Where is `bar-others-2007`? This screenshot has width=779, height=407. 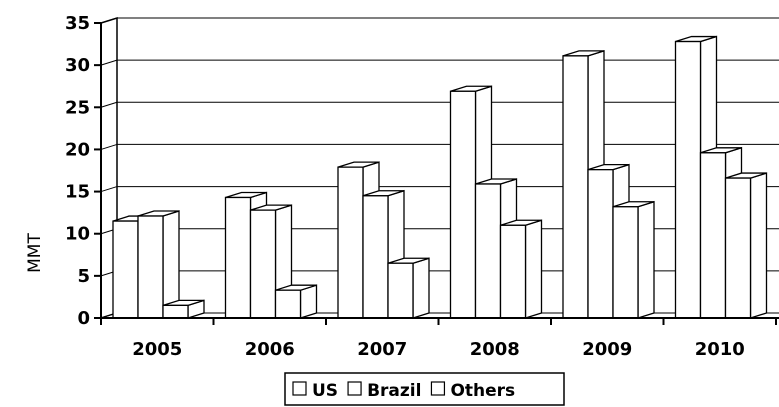 bar-others-2007 is located at coordinates (408, 288).